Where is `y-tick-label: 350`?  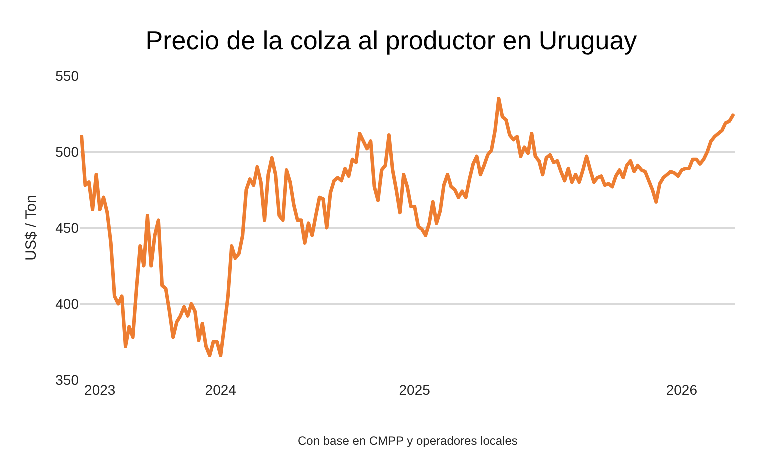 y-tick-label: 350 is located at coordinates (68, 380).